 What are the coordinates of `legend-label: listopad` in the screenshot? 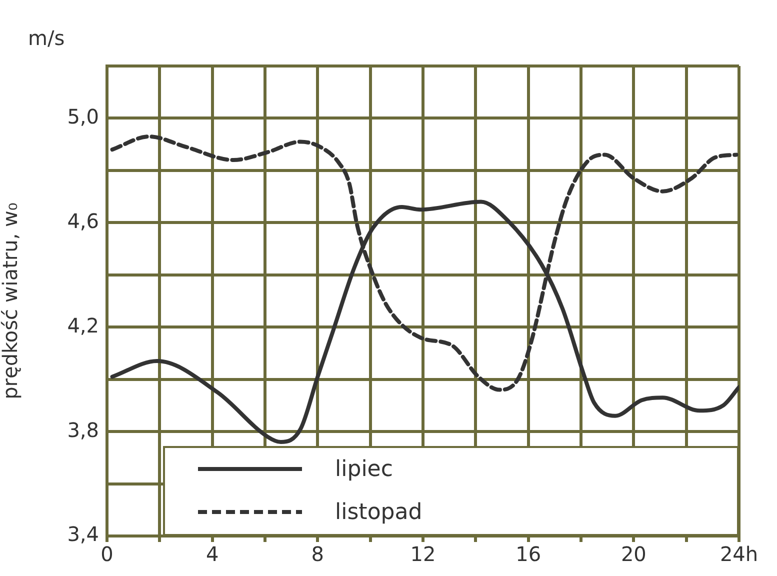 It's located at (378, 512).